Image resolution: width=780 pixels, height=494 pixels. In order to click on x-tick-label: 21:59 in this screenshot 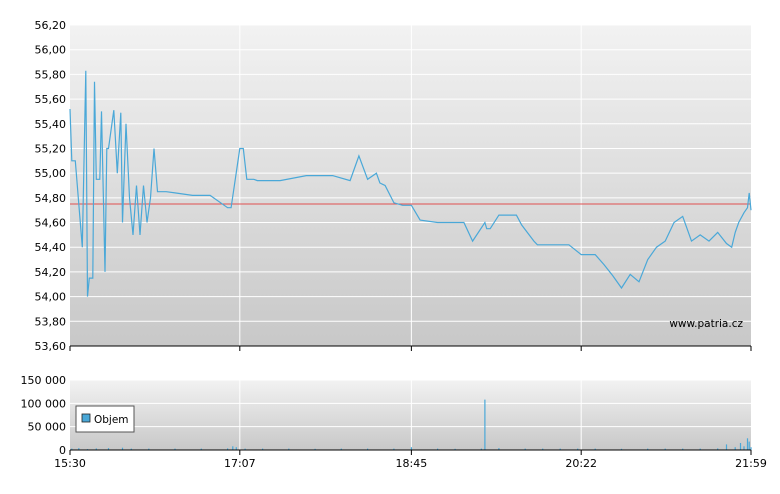, I will do `click(751, 463)`.